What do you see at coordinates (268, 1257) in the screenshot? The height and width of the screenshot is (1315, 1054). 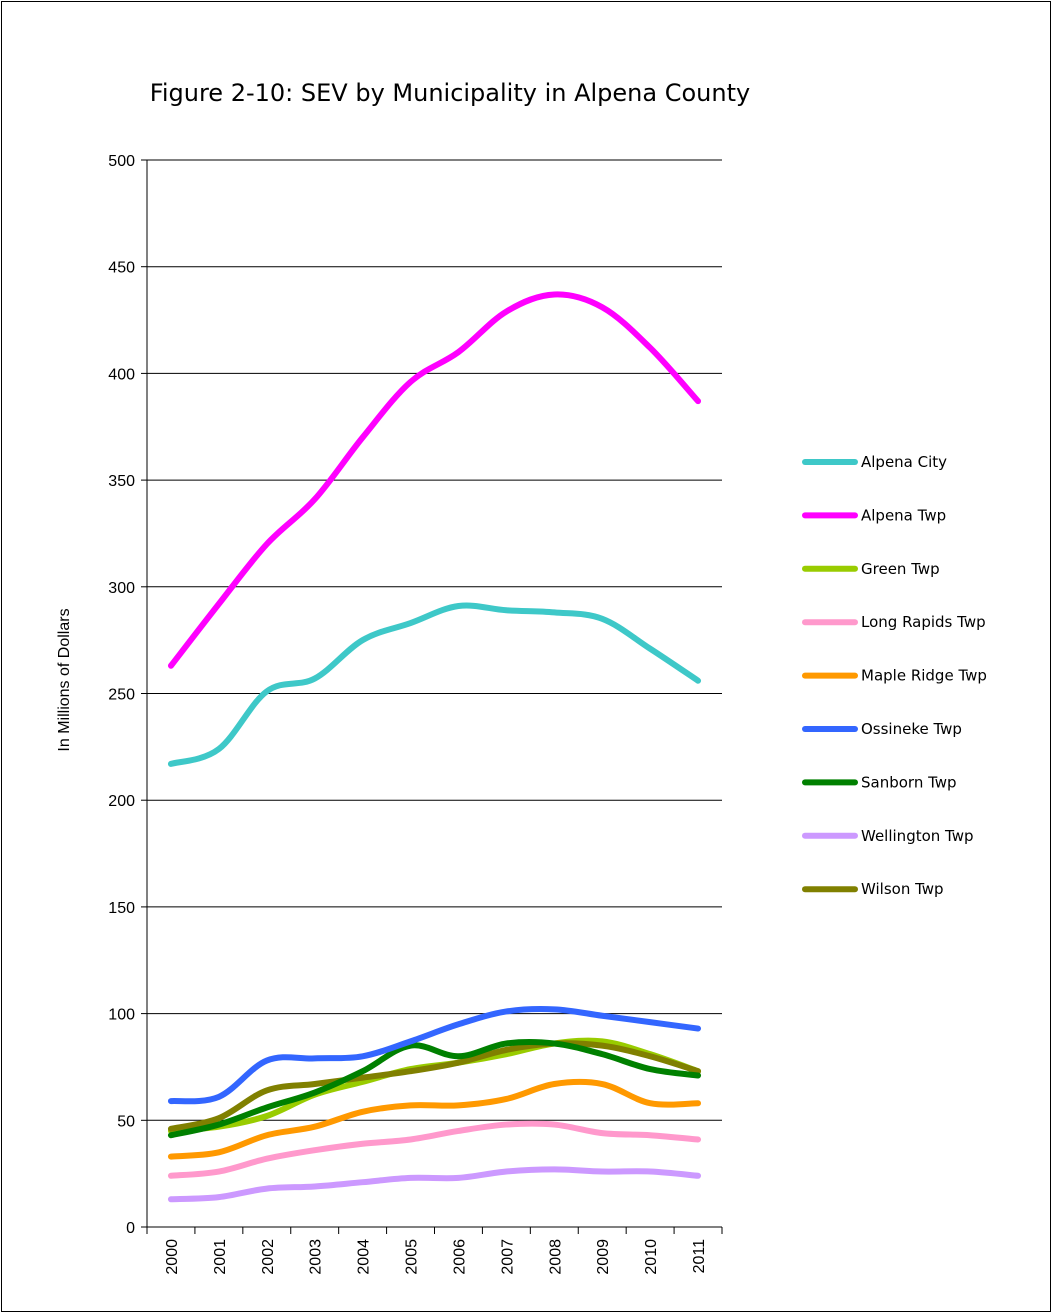 I see `x-tick-label: 2002` at bounding box center [268, 1257].